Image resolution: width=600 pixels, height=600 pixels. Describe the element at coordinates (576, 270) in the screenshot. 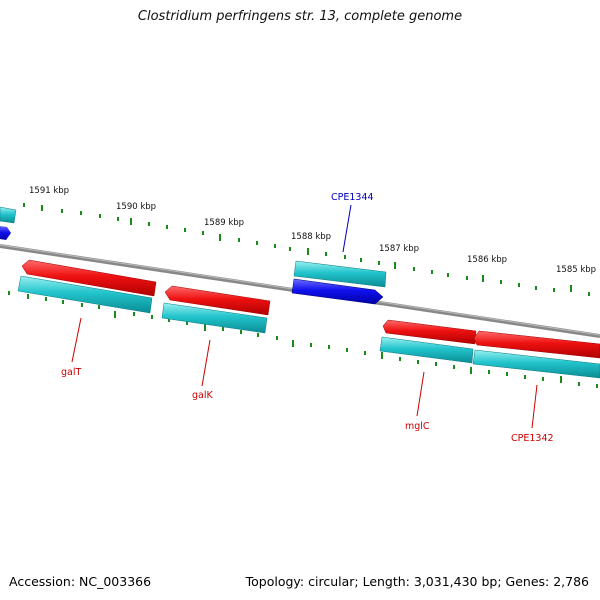

I see `tick-label-1585: 1585 kbp` at that location.